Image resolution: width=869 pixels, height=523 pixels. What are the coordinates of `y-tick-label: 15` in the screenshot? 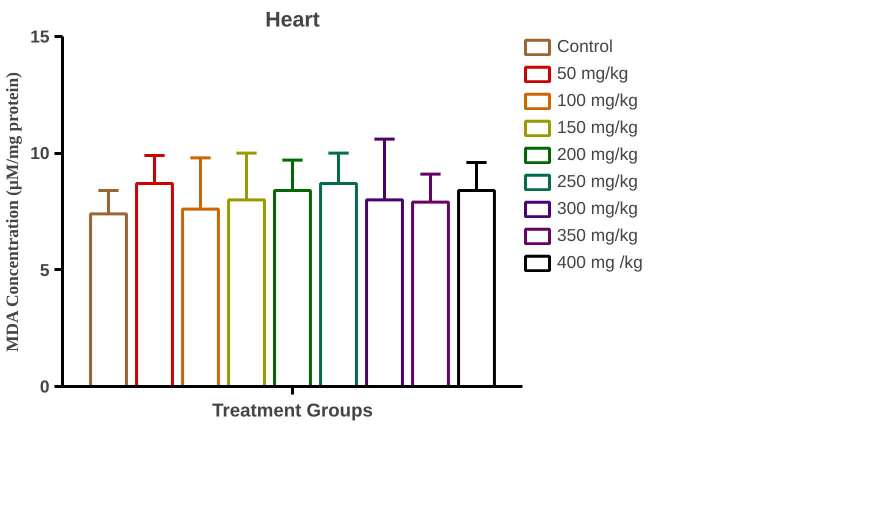 It's located at (40, 36).